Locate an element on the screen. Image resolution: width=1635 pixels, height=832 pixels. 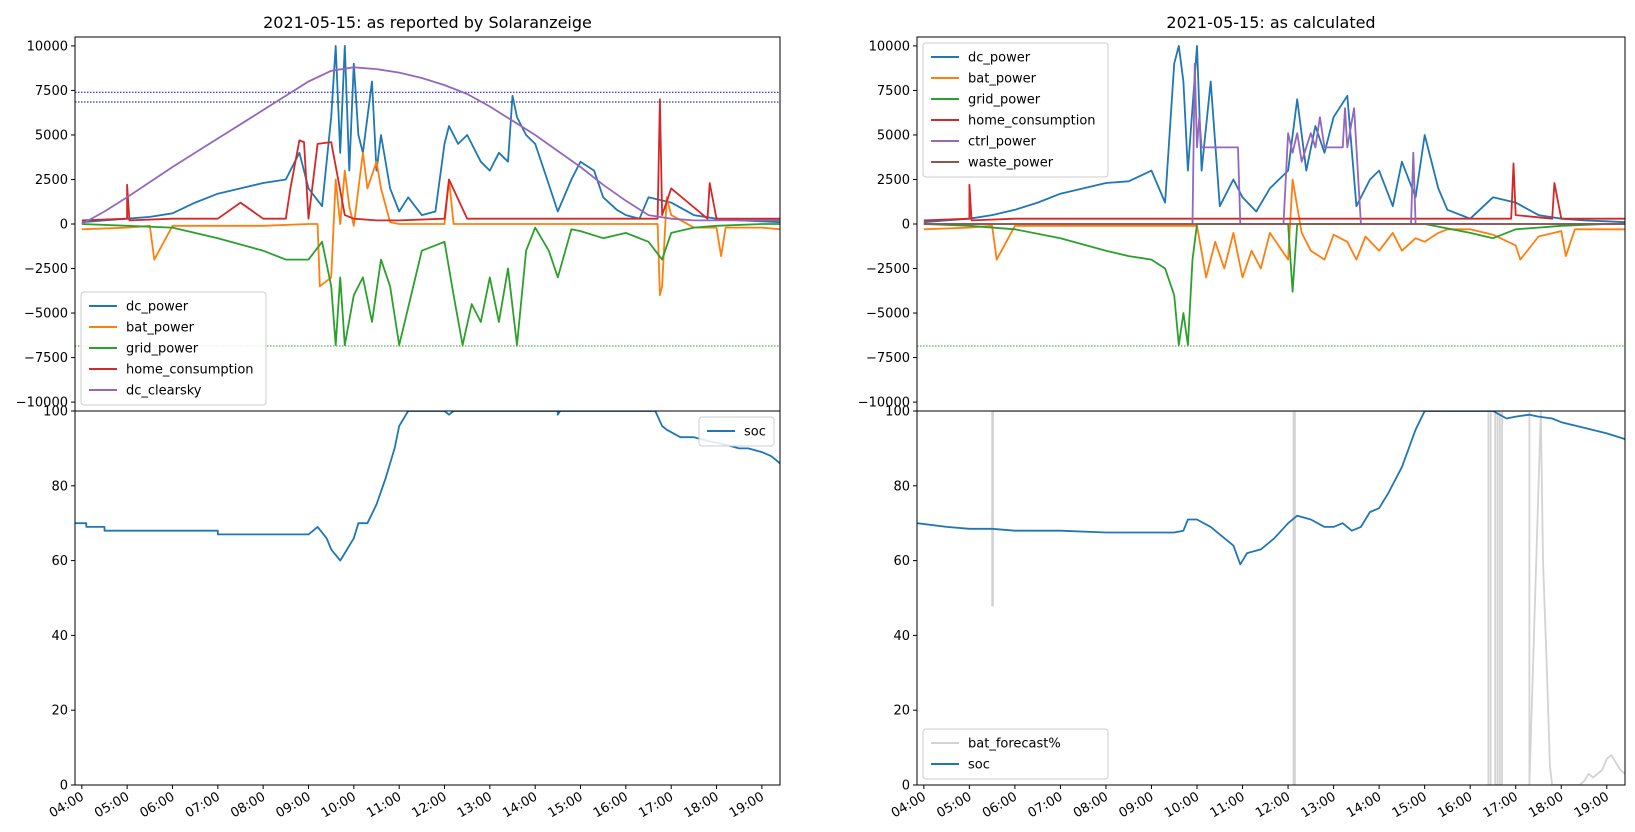
y-tick-label: −5000 is located at coordinates (46, 314).